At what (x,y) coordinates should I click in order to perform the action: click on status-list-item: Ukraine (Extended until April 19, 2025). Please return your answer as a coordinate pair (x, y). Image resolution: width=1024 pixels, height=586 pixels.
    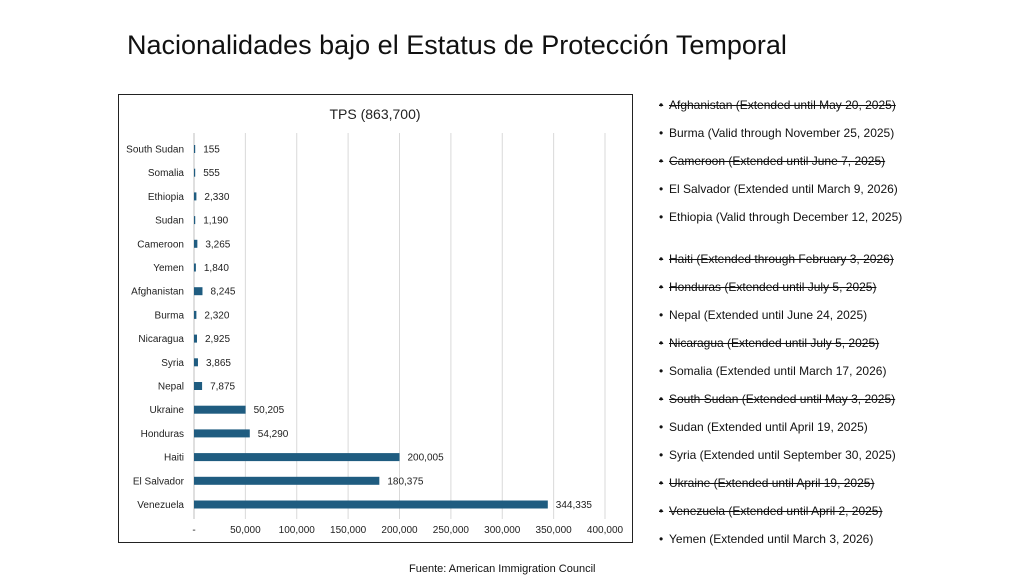
    Looking at the image, I should click on (784, 483).